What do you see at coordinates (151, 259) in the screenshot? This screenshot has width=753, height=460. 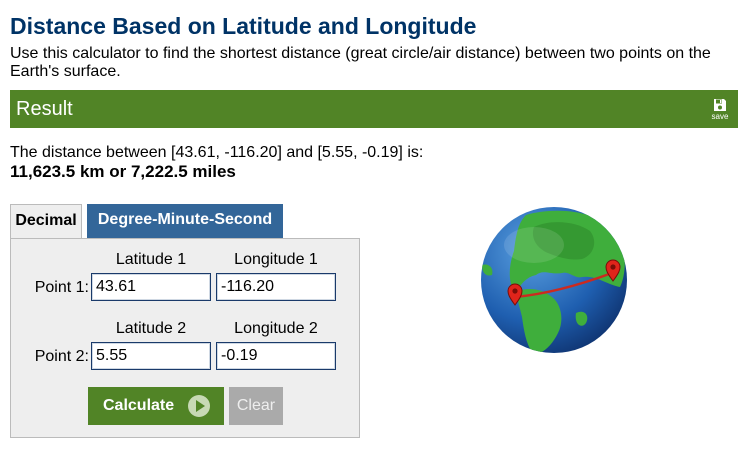 I see `latitude-1-header: Latitude 1` at bounding box center [151, 259].